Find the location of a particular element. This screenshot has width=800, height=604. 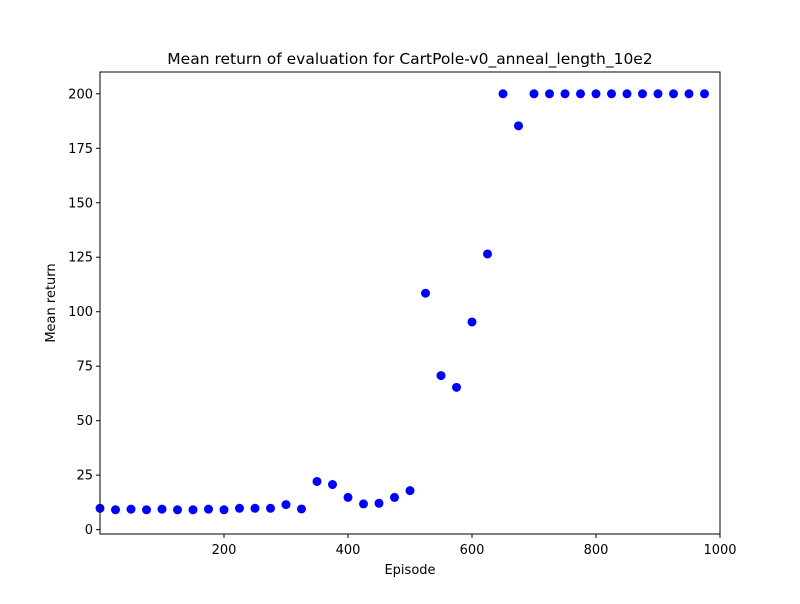

y-tick-label: 25 is located at coordinates (84, 476).